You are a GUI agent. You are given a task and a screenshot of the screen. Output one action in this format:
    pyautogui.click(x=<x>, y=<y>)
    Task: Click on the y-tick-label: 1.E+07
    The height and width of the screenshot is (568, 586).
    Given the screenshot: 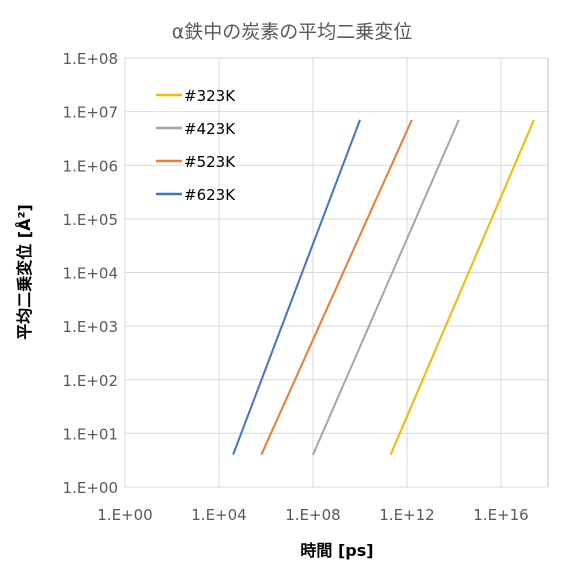 What is the action you would take?
    pyautogui.click(x=90, y=113)
    